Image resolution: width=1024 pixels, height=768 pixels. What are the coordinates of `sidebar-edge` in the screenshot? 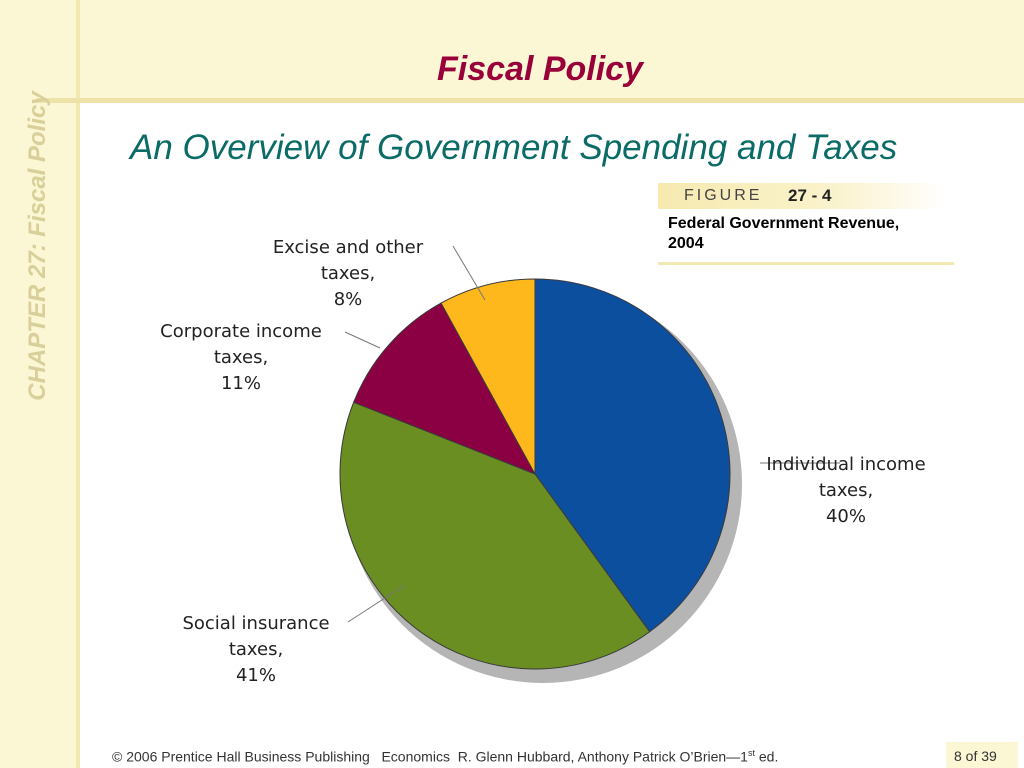 It's located at (78, 384).